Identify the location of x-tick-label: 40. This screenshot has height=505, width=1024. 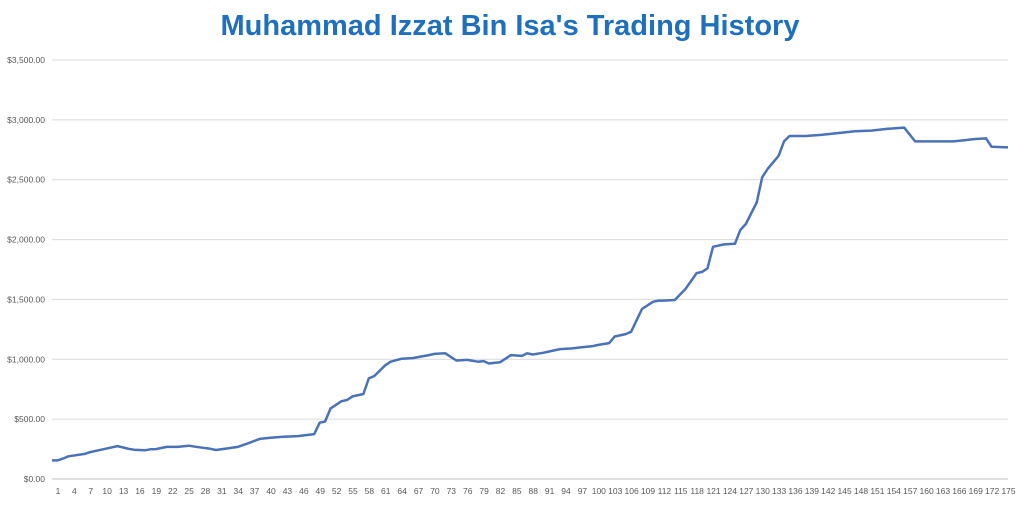
(271, 491).